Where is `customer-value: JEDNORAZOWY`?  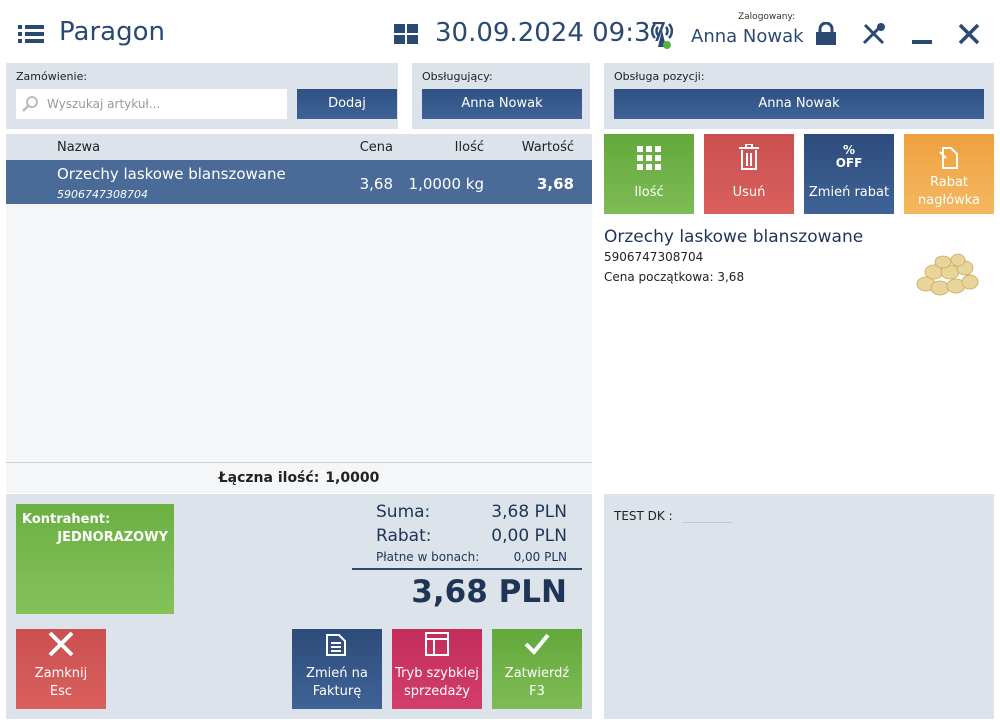 customer-value: JEDNORAZOWY is located at coordinates (112, 537).